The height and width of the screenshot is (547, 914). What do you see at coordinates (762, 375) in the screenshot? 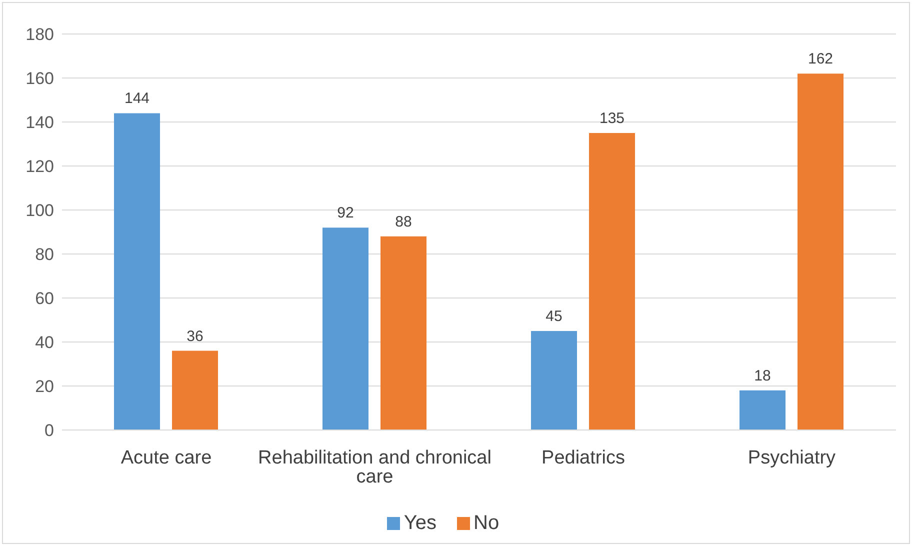
I see `data-label: 18` at bounding box center [762, 375].